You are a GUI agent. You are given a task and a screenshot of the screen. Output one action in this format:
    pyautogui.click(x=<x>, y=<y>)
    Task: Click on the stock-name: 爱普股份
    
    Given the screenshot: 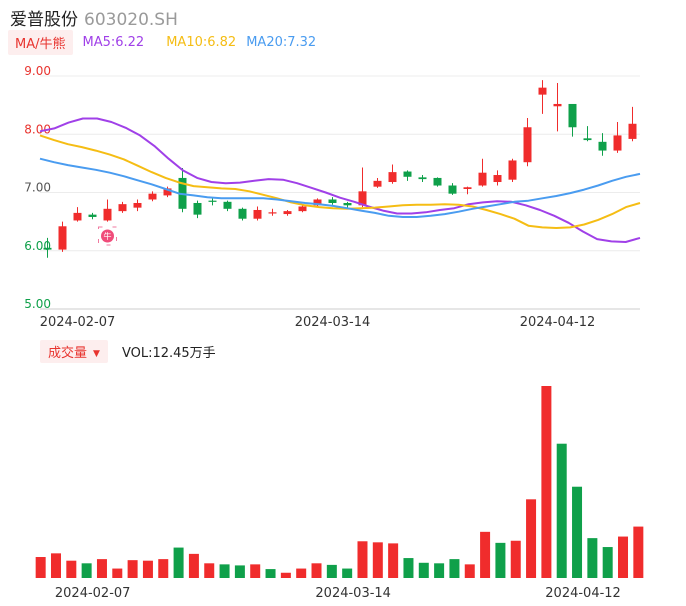 What is the action you would take?
    pyautogui.click(x=44, y=20)
    